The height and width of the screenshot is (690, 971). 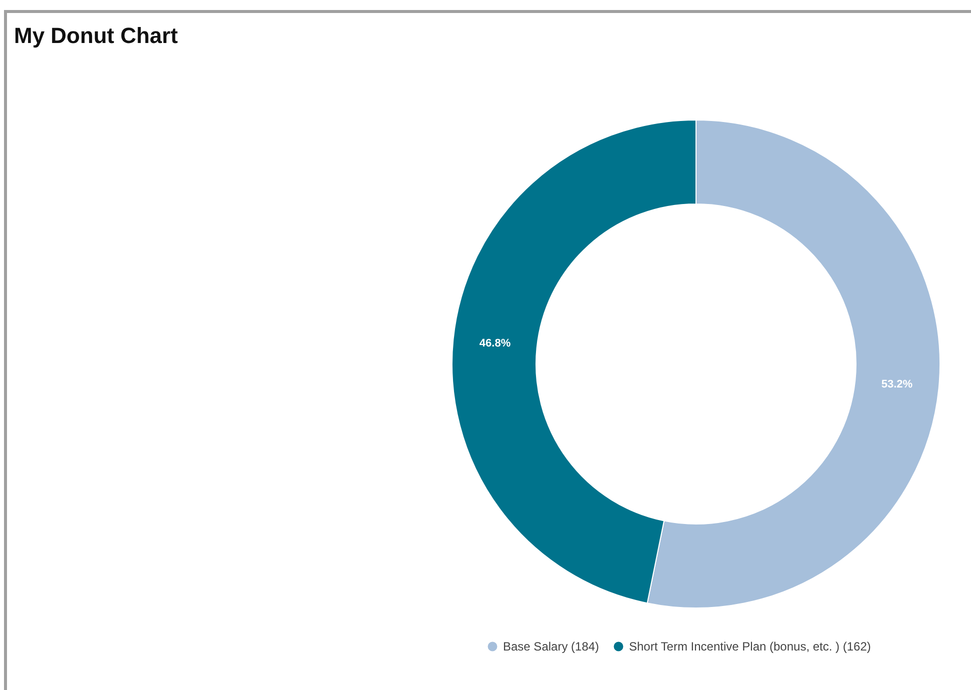 What do you see at coordinates (551, 647) in the screenshot?
I see `legend-label: Base Salary (184)` at bounding box center [551, 647].